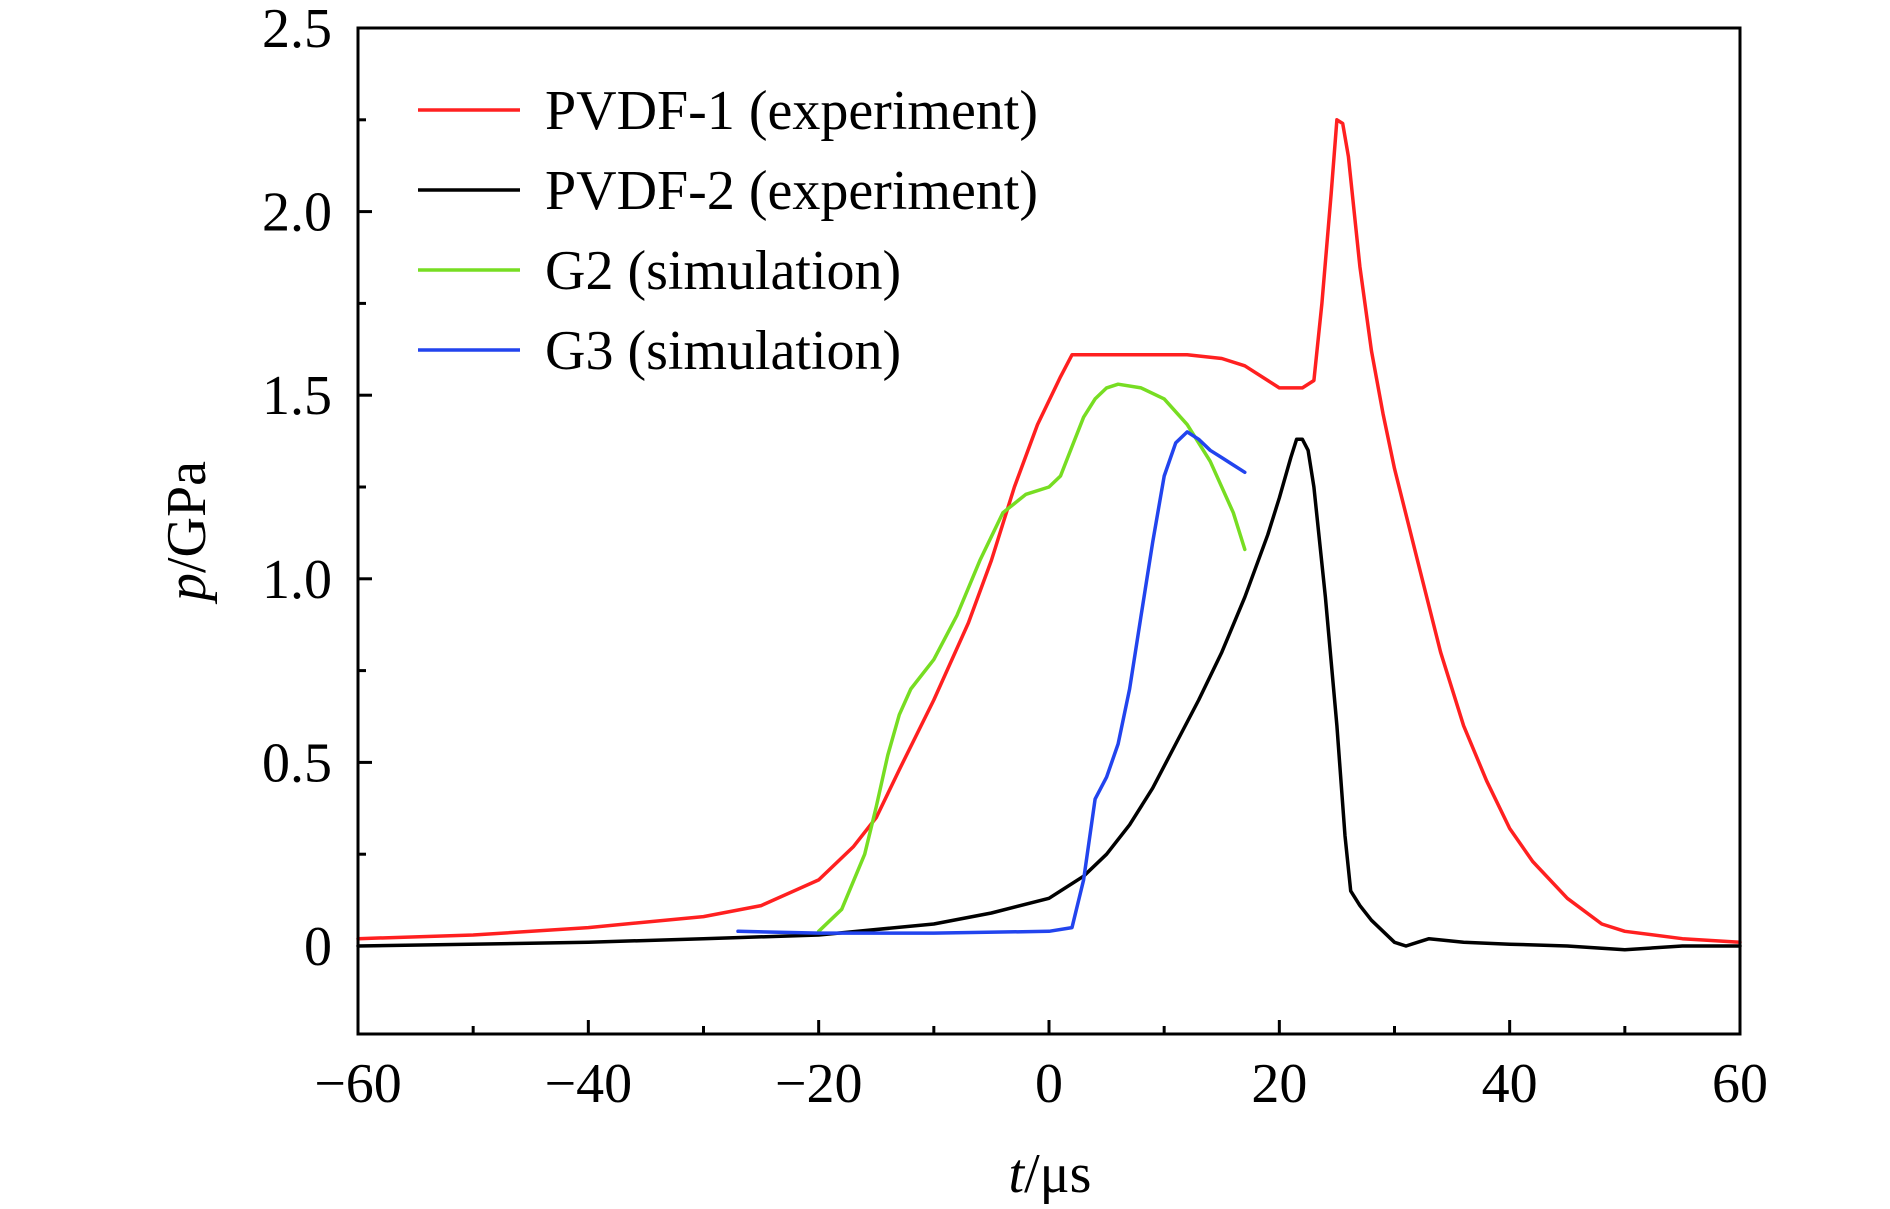 The image size is (1890, 1209). Describe the element at coordinates (723, 351) in the screenshot. I see `legend-label: G3 (simulation)` at that location.